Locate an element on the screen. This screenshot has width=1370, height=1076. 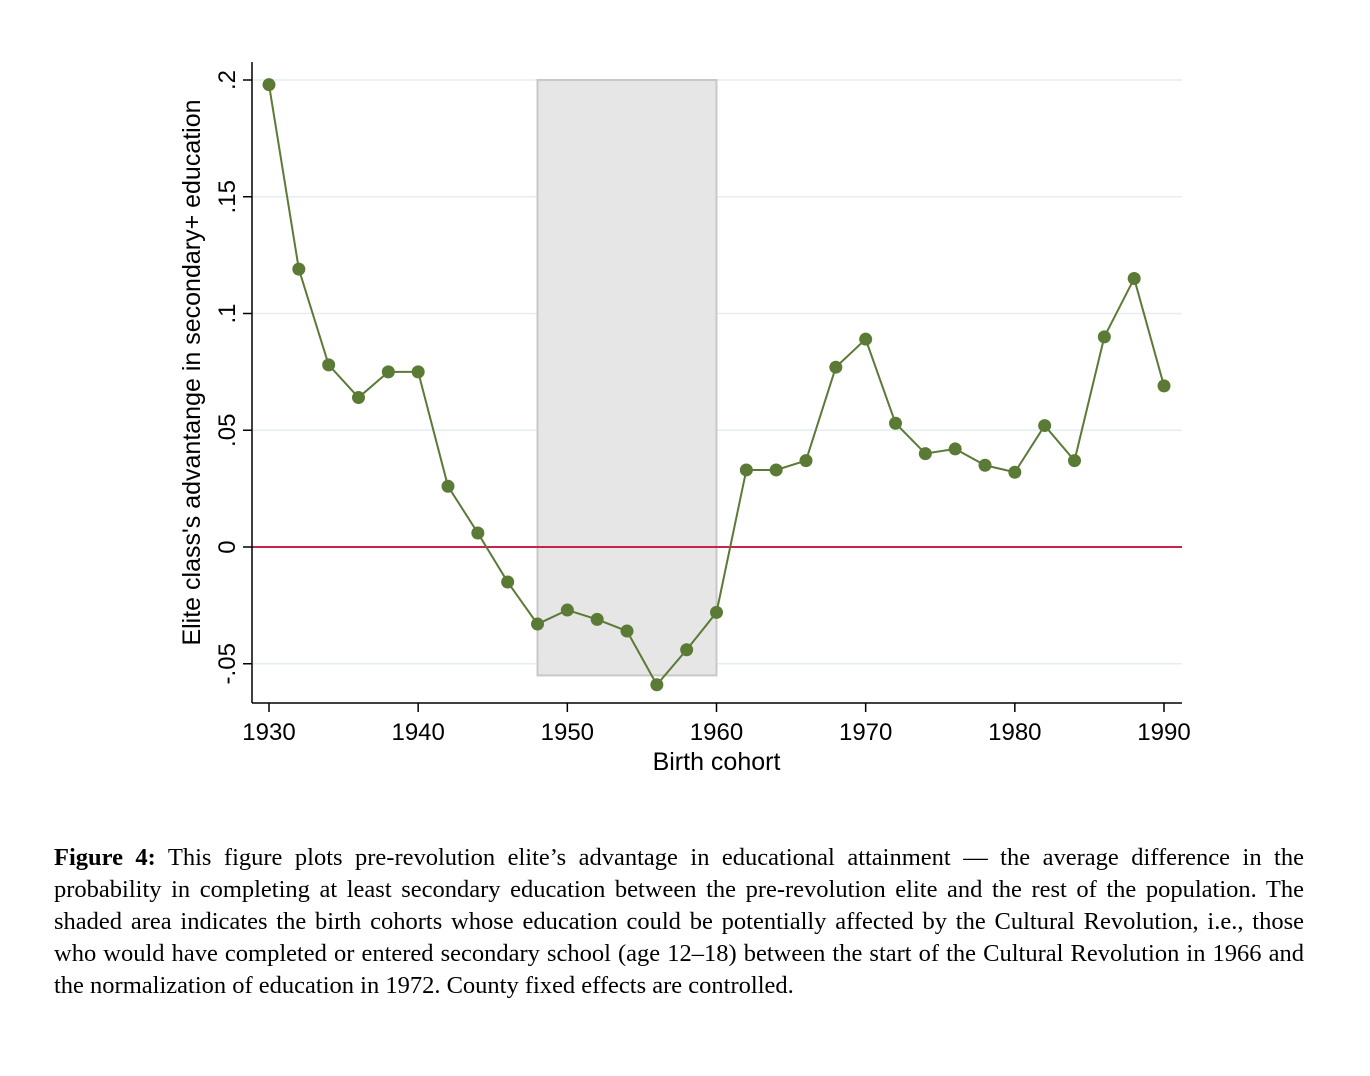
y-tick-label: 0 is located at coordinates (227, 546).